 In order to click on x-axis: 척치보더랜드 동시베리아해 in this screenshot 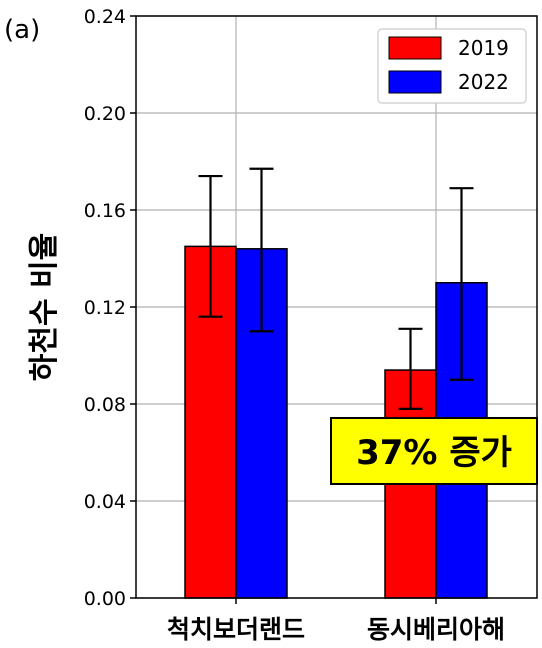, I will do `click(336, 621)`.